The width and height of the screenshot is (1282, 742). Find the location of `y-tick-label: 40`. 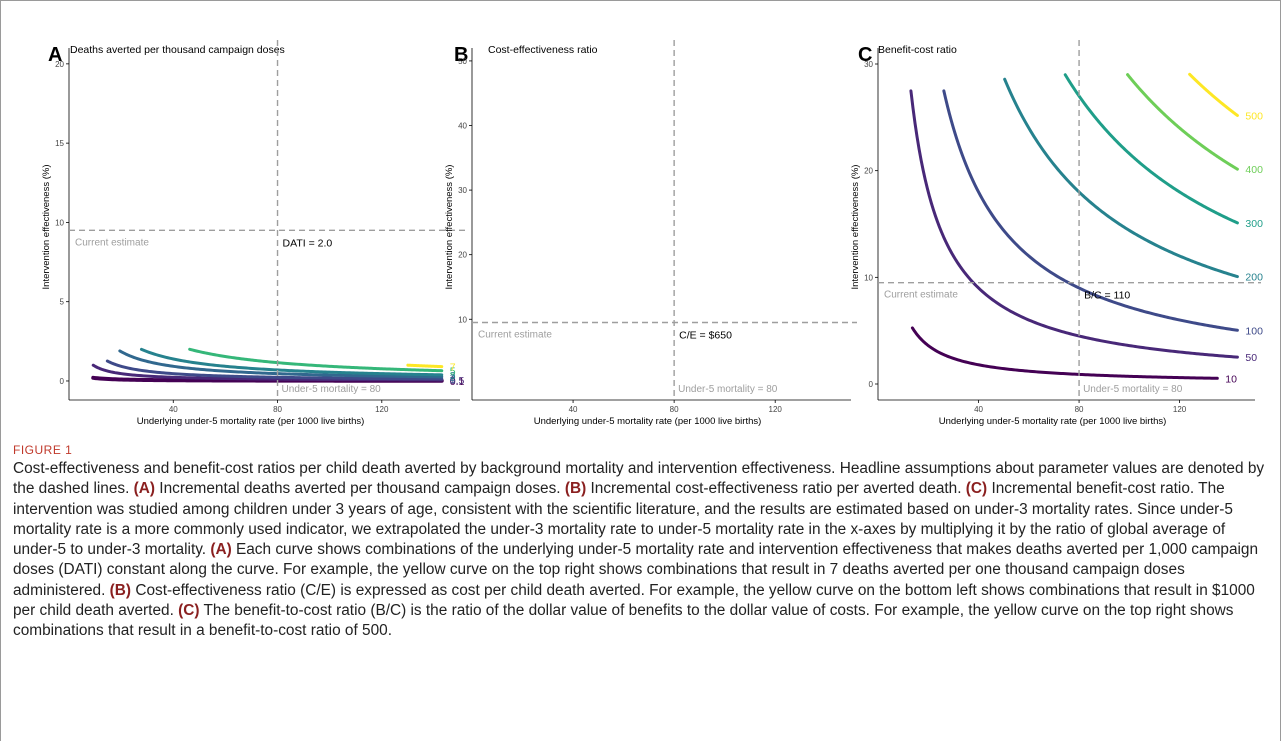

y-tick-label: 40 is located at coordinates (462, 126).